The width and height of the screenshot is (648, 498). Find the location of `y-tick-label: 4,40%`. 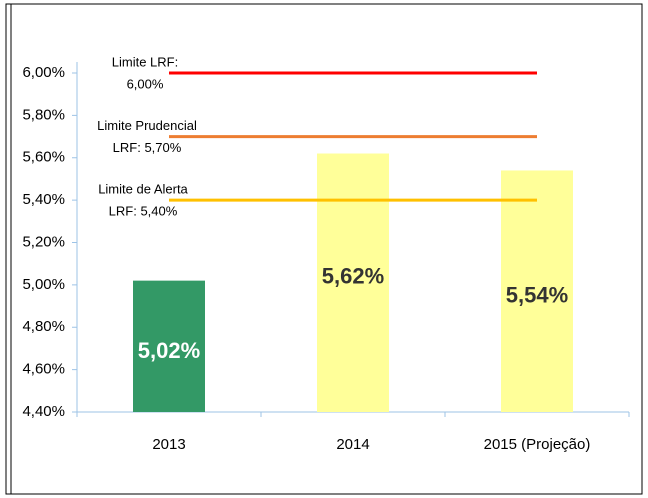

y-tick-label: 4,40% is located at coordinates (43, 411).